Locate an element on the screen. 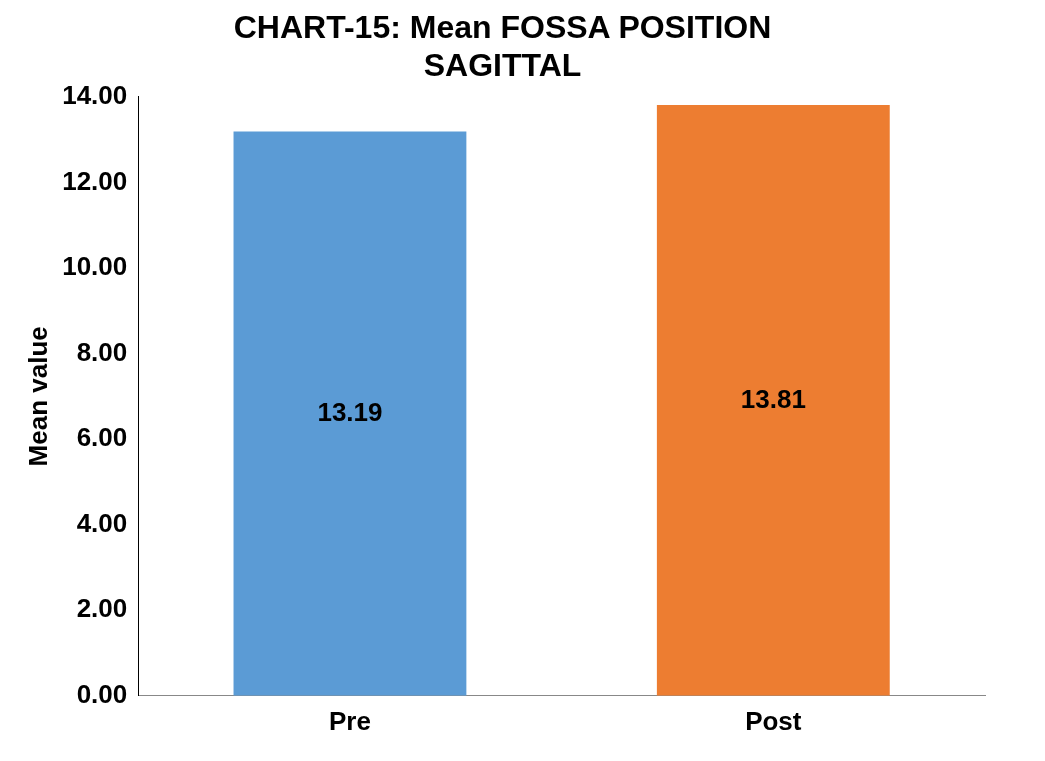 This screenshot has height=761, width=1045. y-axis-title: Mean value is located at coordinates (37, 396).